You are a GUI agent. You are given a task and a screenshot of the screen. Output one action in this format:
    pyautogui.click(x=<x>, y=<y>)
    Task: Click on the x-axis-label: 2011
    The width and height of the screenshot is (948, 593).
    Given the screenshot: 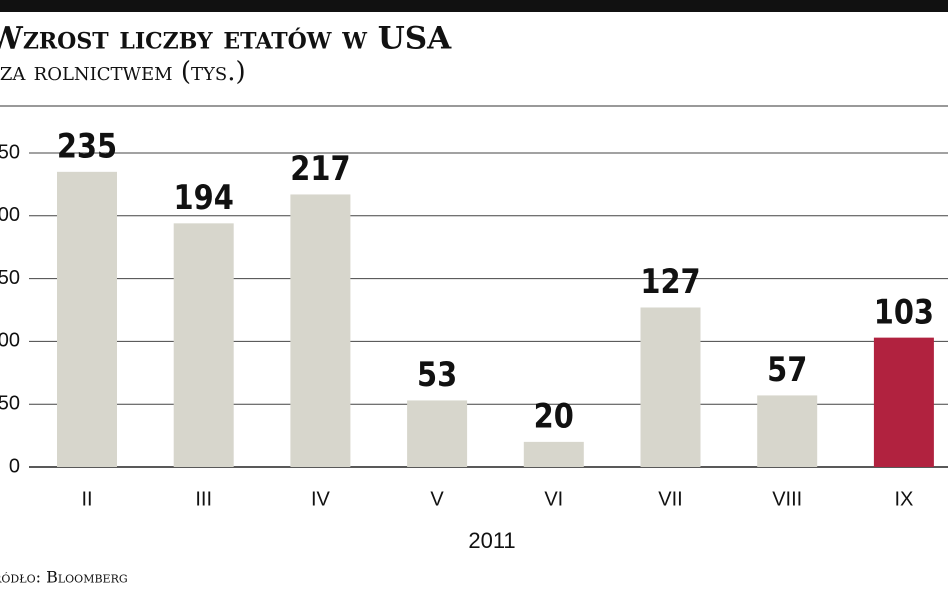 What is the action you would take?
    pyautogui.click(x=491, y=540)
    